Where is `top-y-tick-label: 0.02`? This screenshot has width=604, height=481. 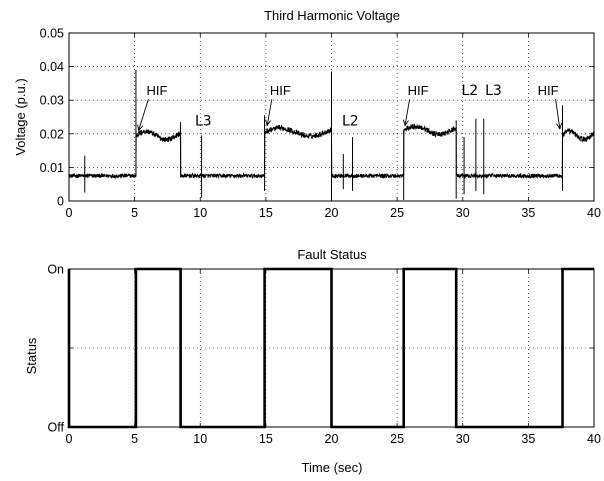 top-y-tick-label: 0.02 is located at coordinates (52, 134).